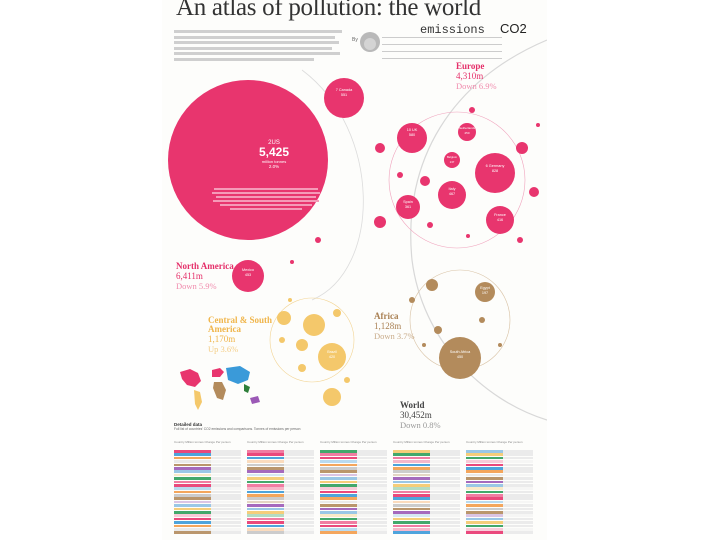  Describe the element at coordinates (412, 138) in the screenshot. I see `uk-bubble` at that location.